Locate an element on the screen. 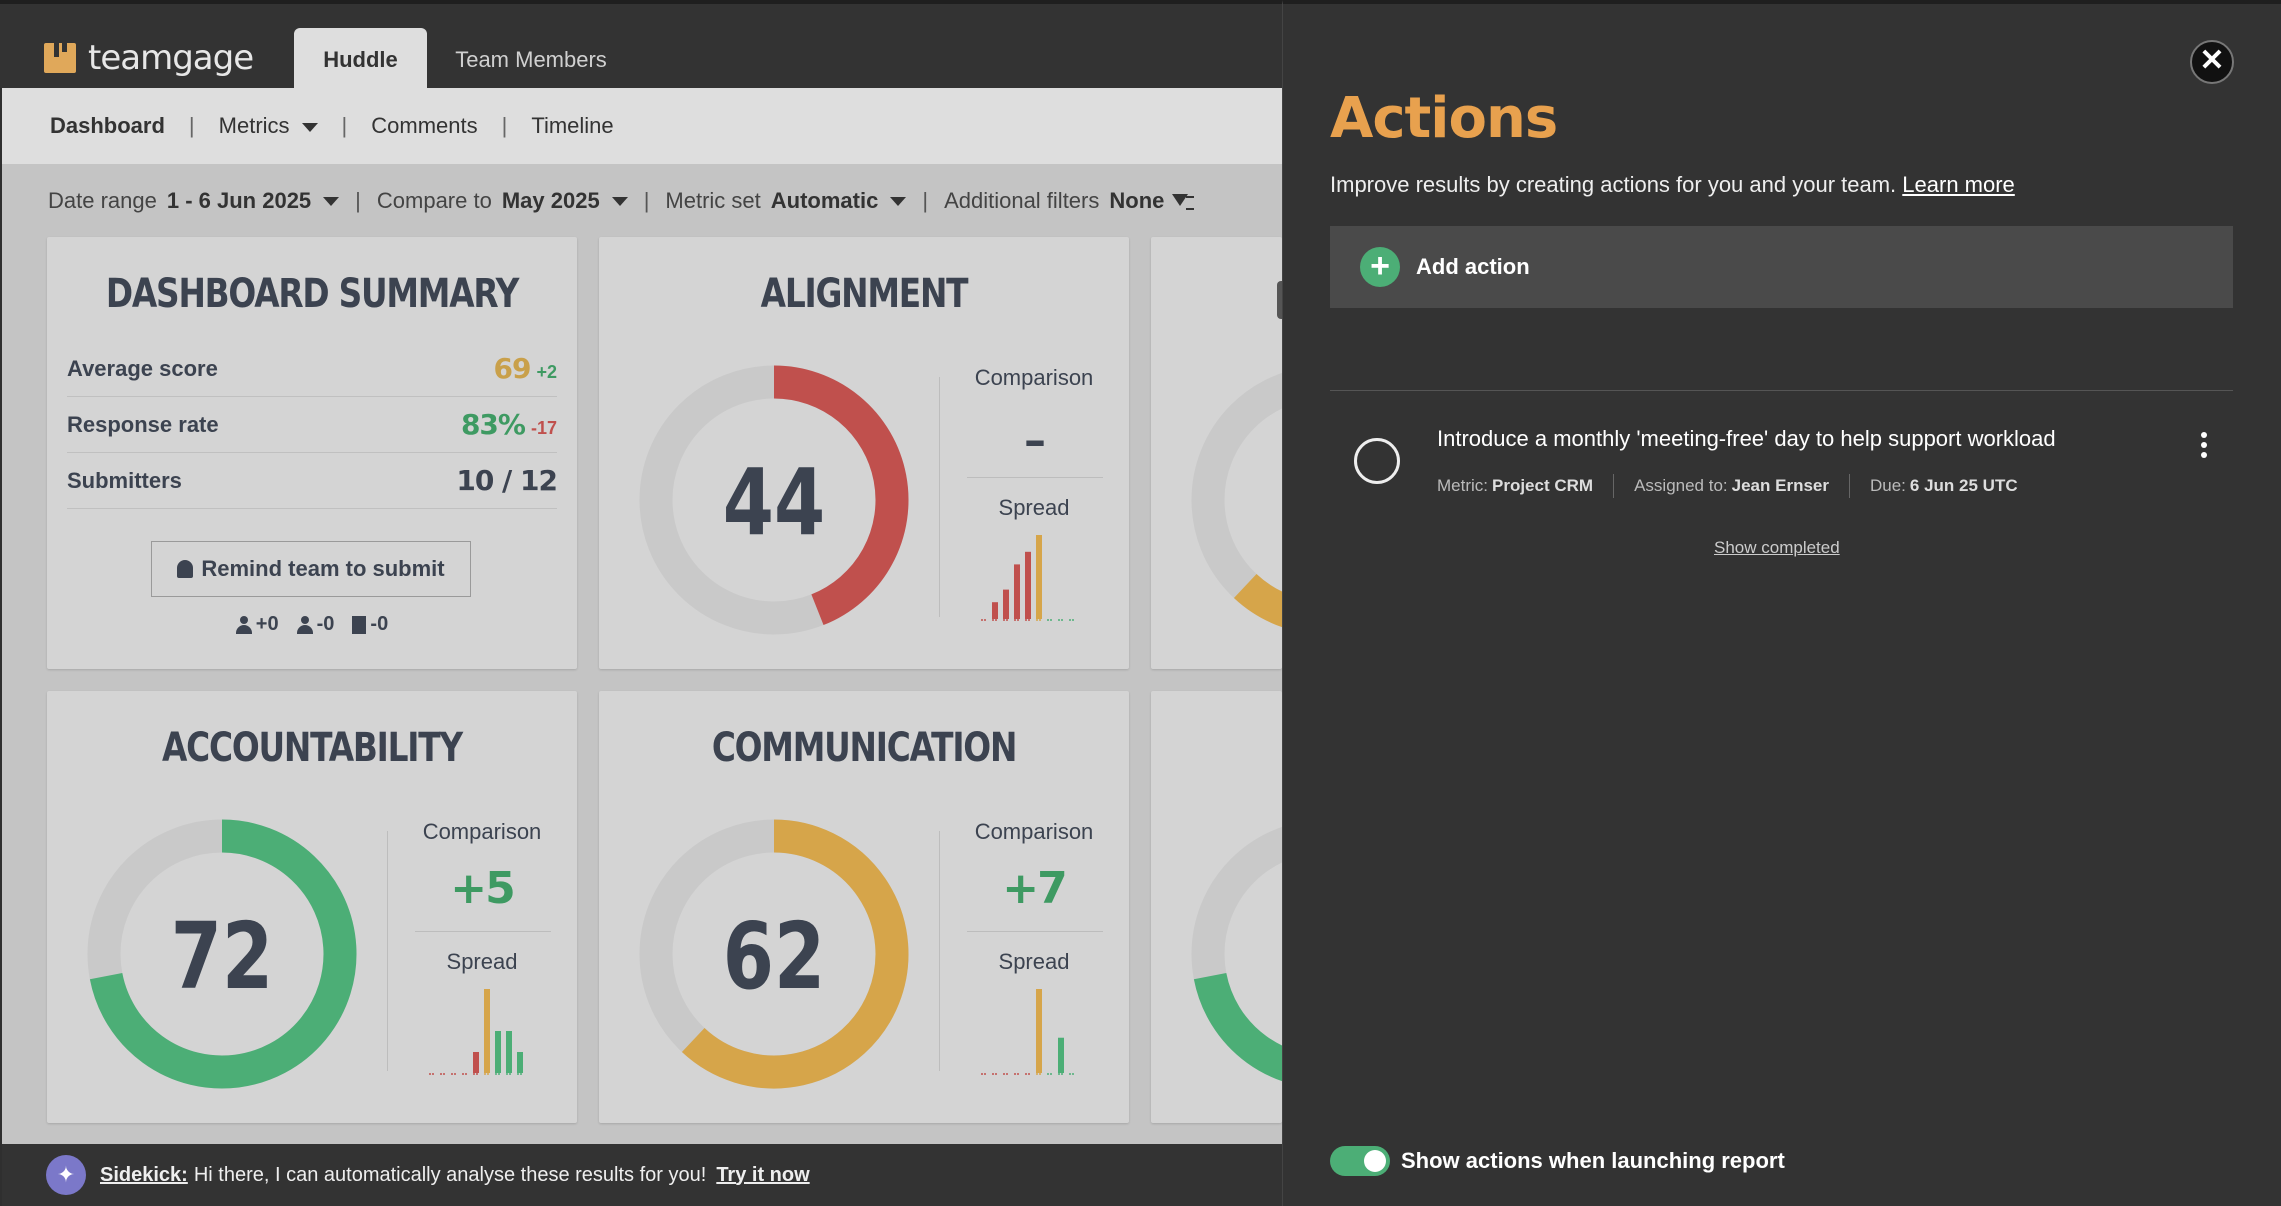 This screenshot has width=2281, height=1206. score-value: 62 is located at coordinates (774, 956).